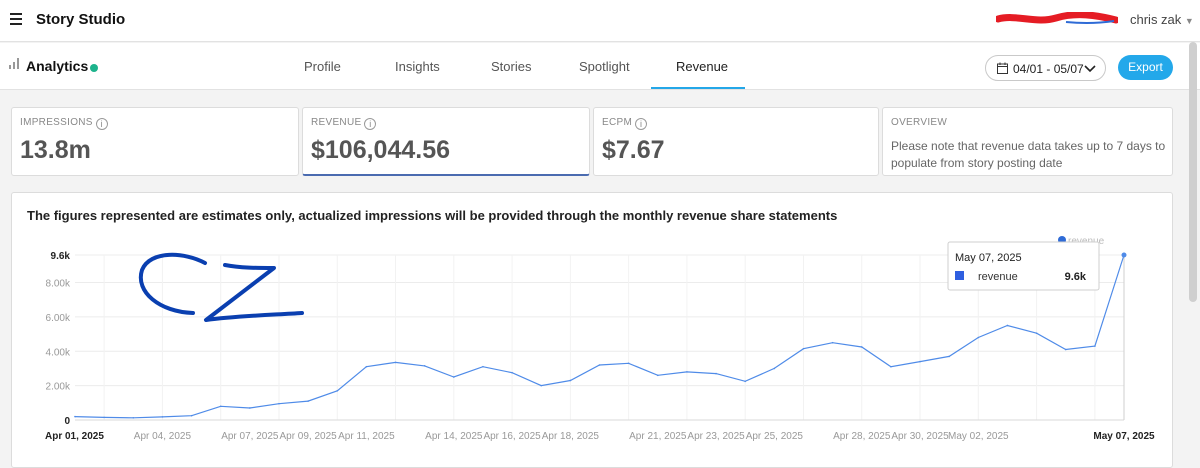  Describe the element at coordinates (1023, 266) in the screenshot. I see `tooltip` at that location.